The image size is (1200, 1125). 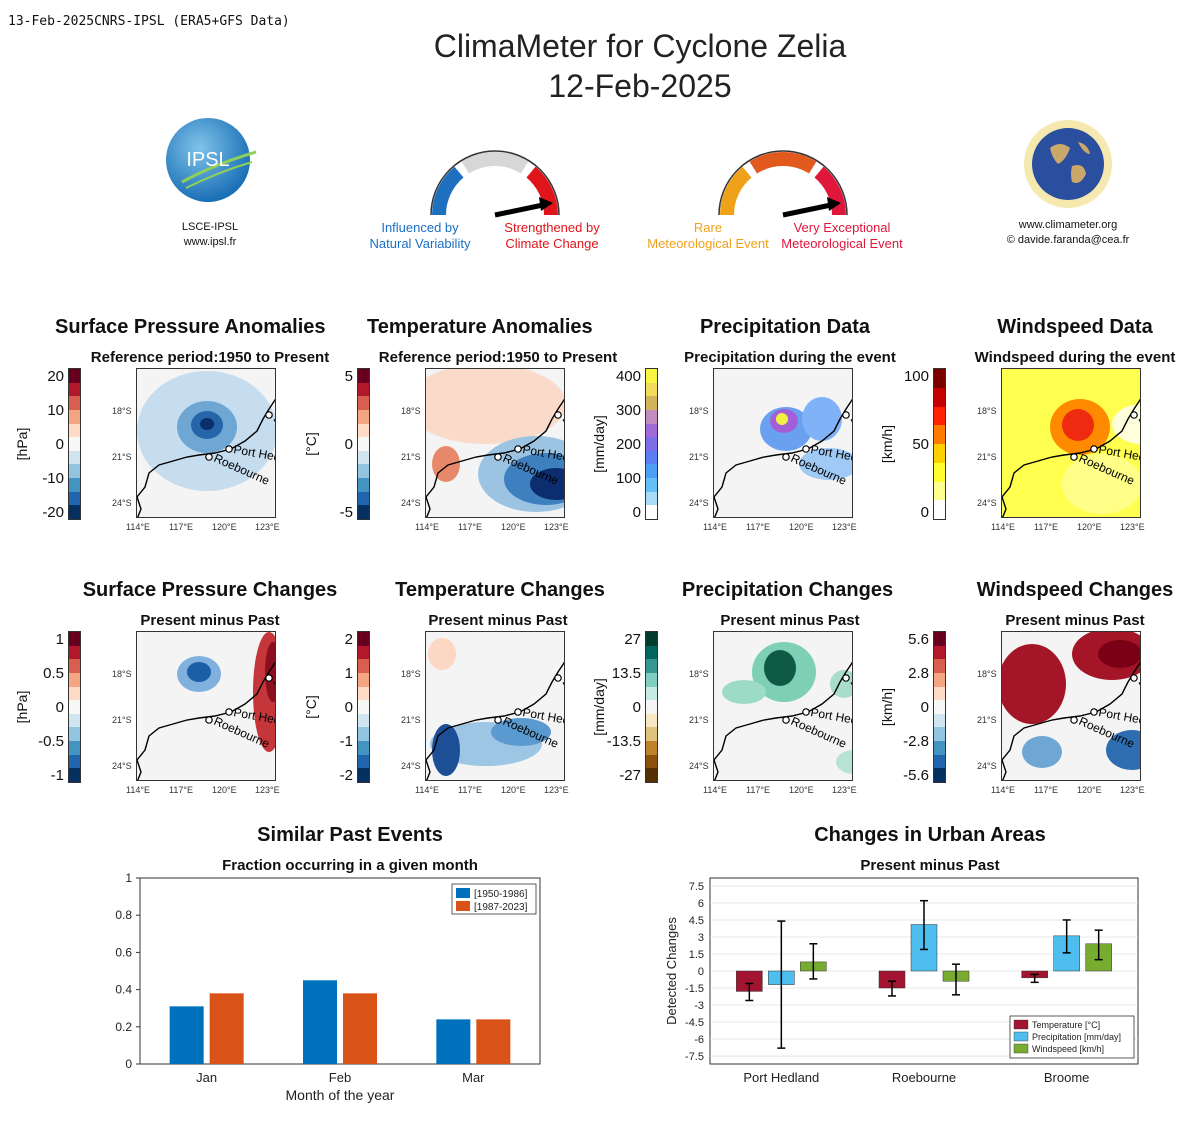 What do you see at coordinates (916, 376) in the screenshot?
I see `r1p4-colorbar-tick: 100` at bounding box center [916, 376].